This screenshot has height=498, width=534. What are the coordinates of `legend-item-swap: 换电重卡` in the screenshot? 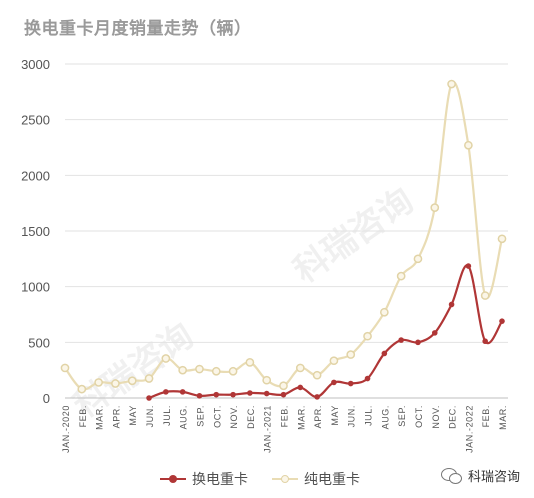 It's located at (204, 479).